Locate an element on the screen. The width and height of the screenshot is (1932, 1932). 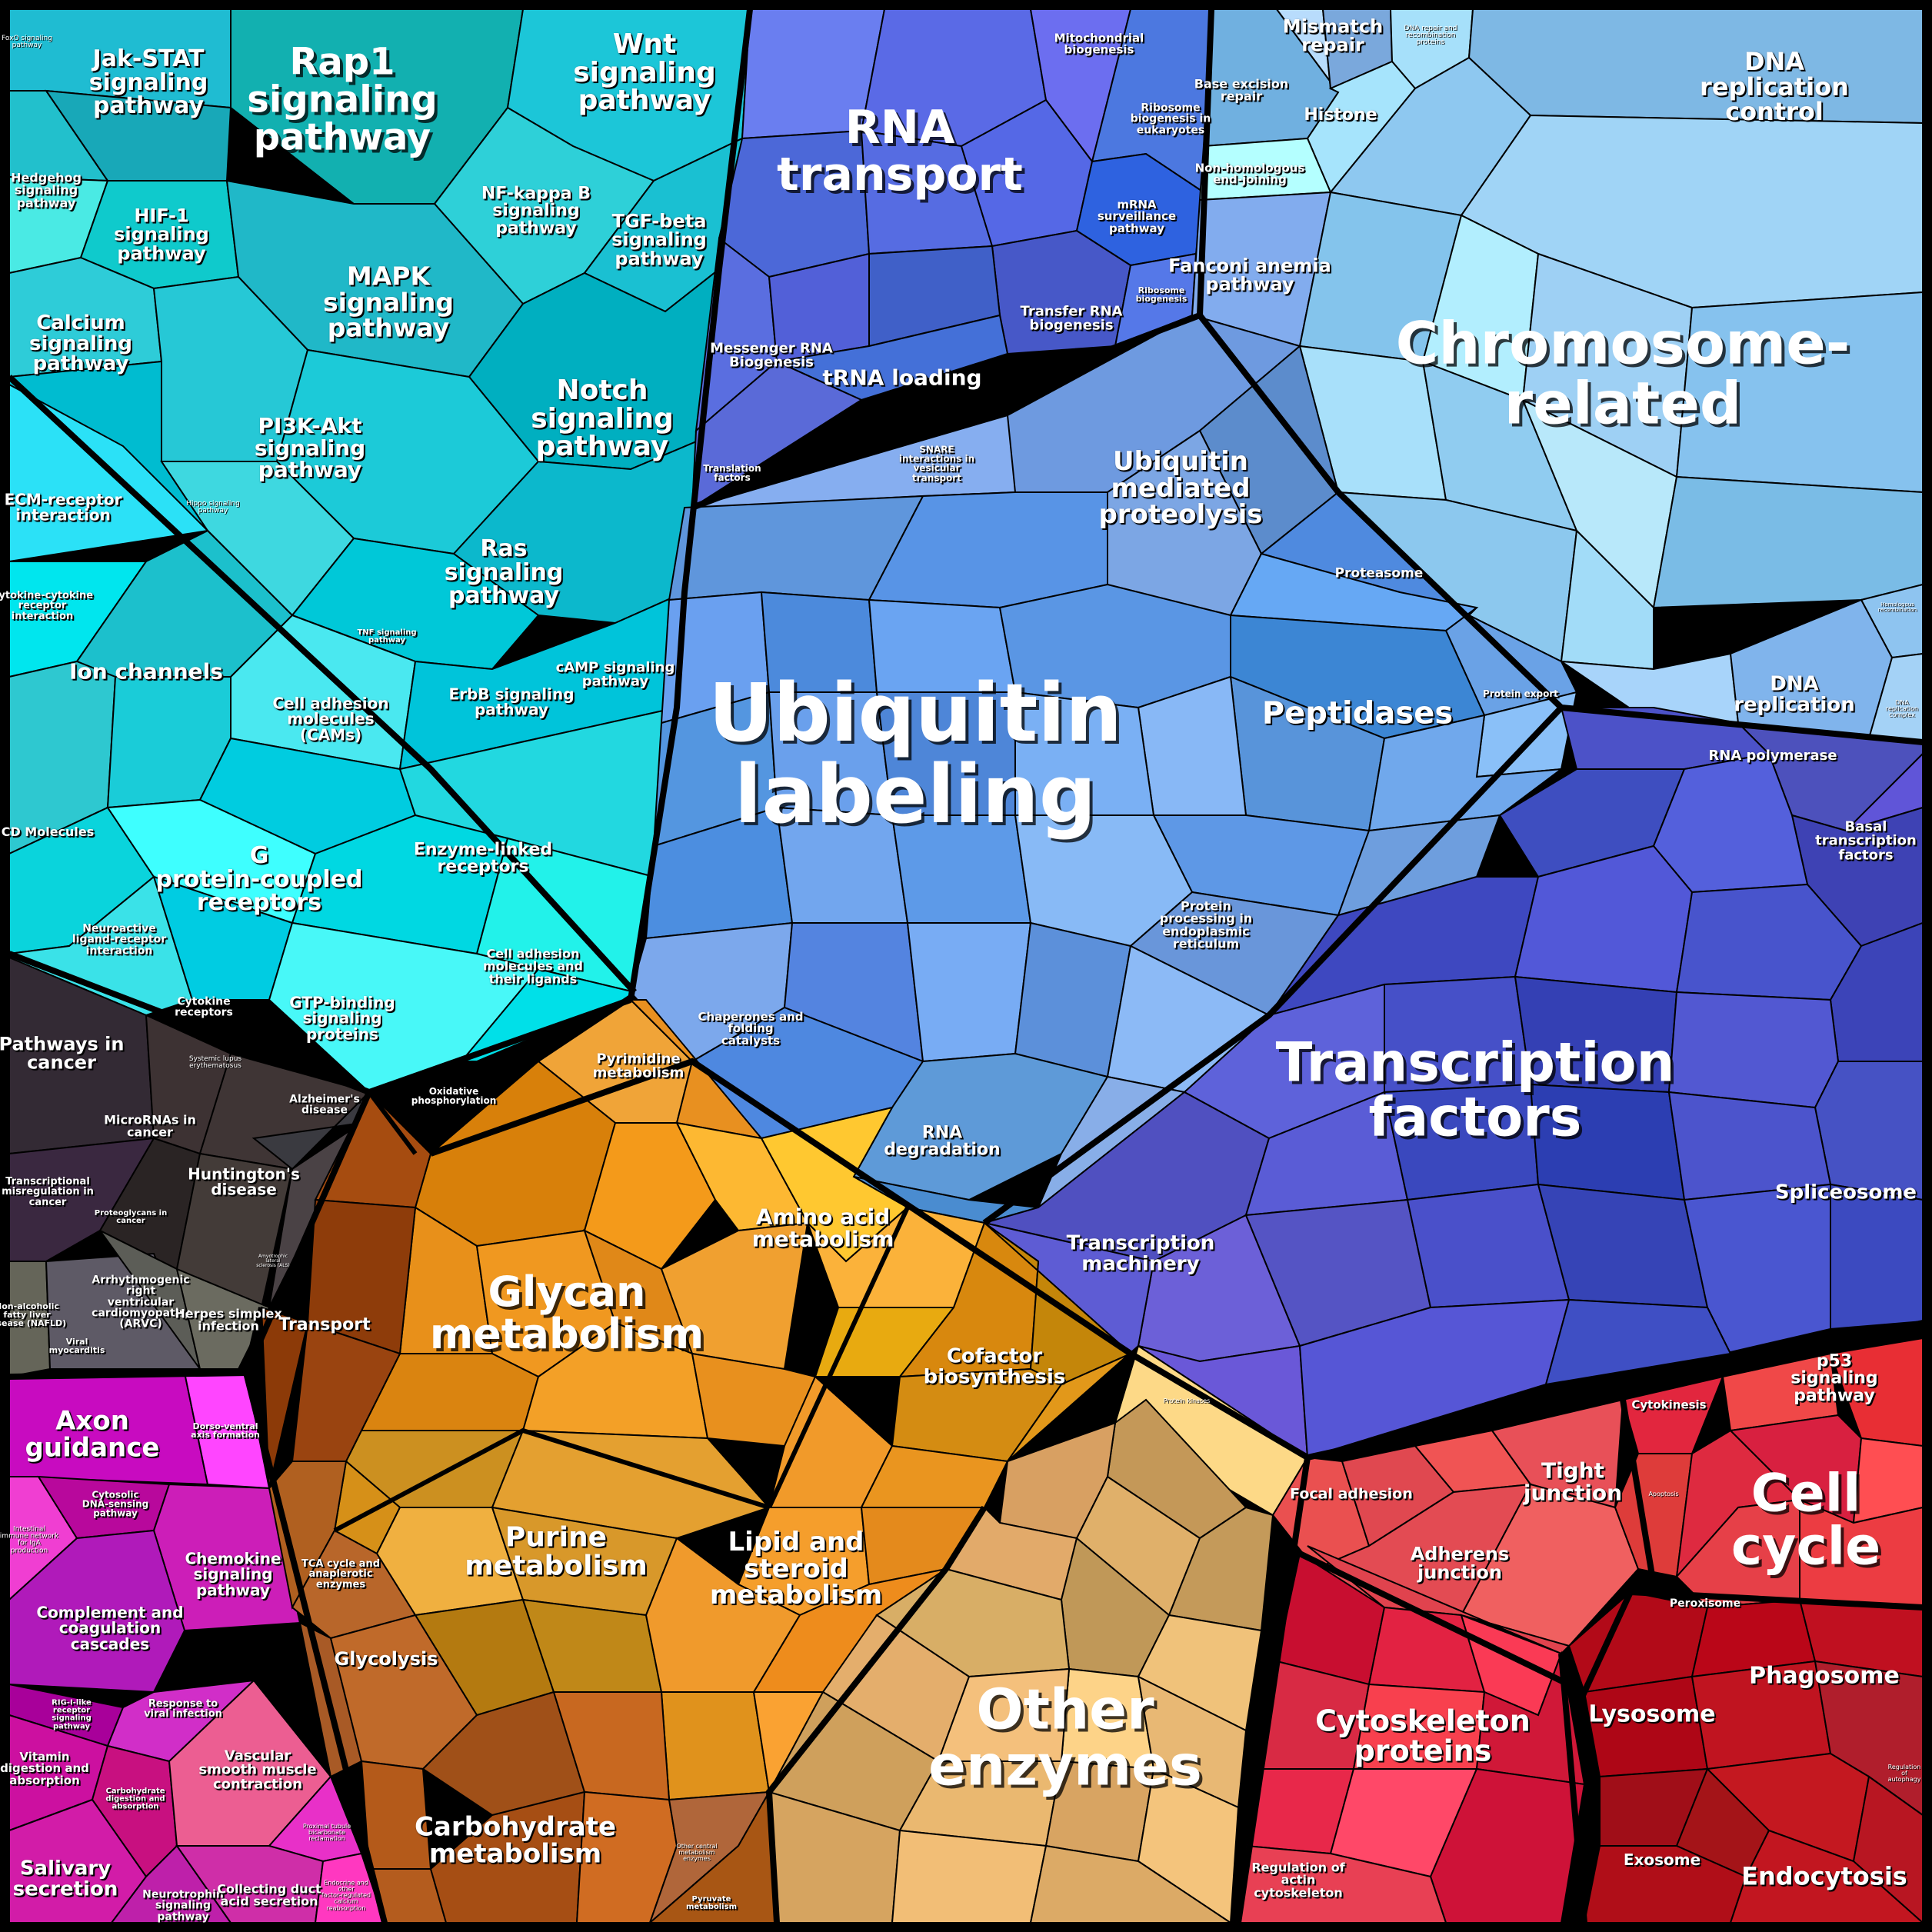
region-disease is located at coordinates (189, 1167).